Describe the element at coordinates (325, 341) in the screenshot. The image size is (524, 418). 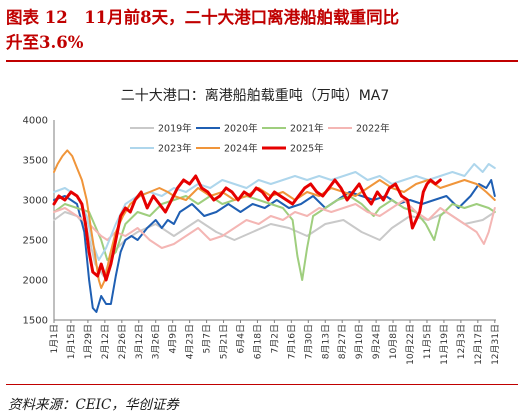
I see `x-tick-label: 8月13日` at that location.